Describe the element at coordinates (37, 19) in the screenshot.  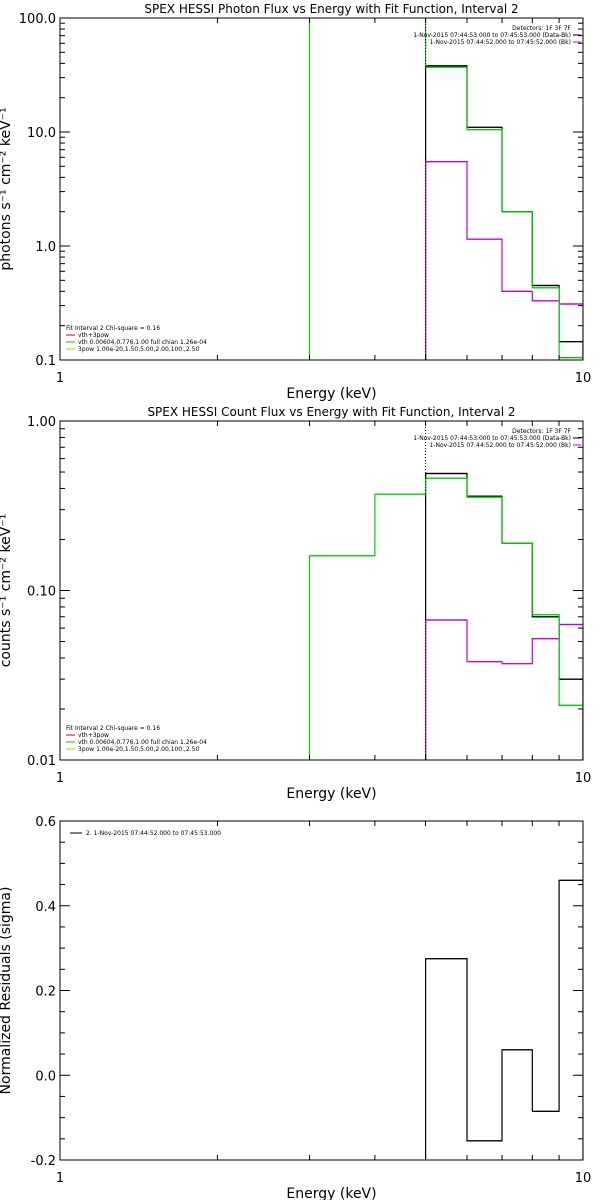
I see `y-tick-label: 100.0` at that location.